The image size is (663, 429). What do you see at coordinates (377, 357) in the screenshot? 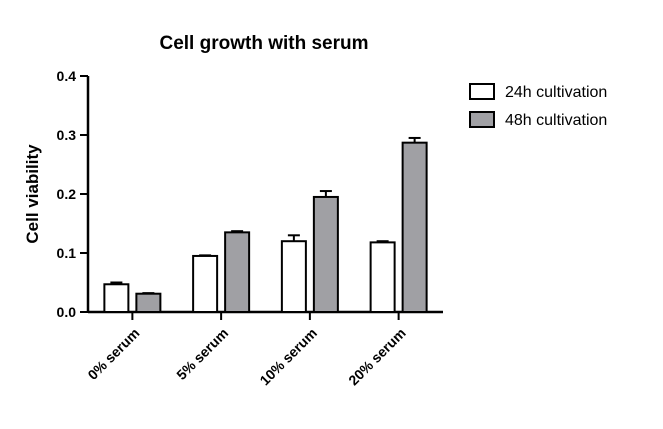
I see `x-tick-label: 20% serum` at bounding box center [377, 357].